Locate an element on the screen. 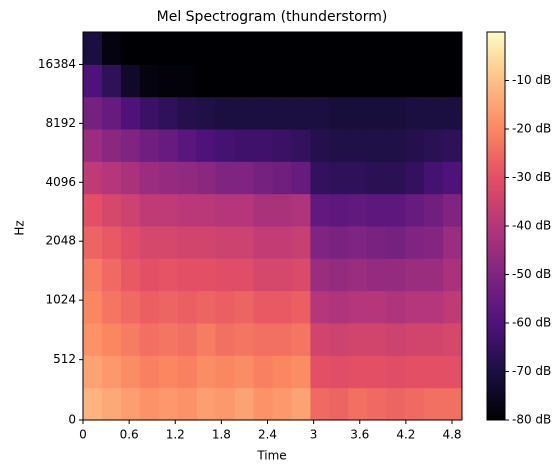  y-tick-label: 0 is located at coordinates (72, 420).